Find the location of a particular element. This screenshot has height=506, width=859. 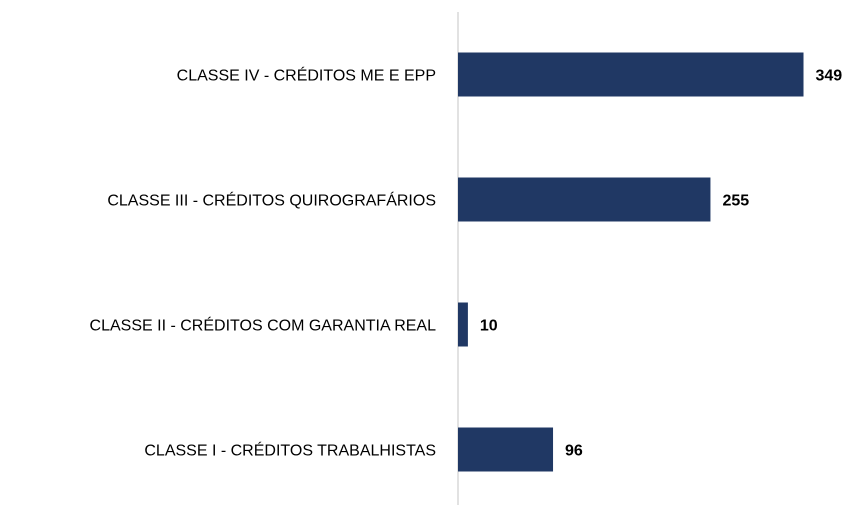

value-label: 96 is located at coordinates (574, 451).